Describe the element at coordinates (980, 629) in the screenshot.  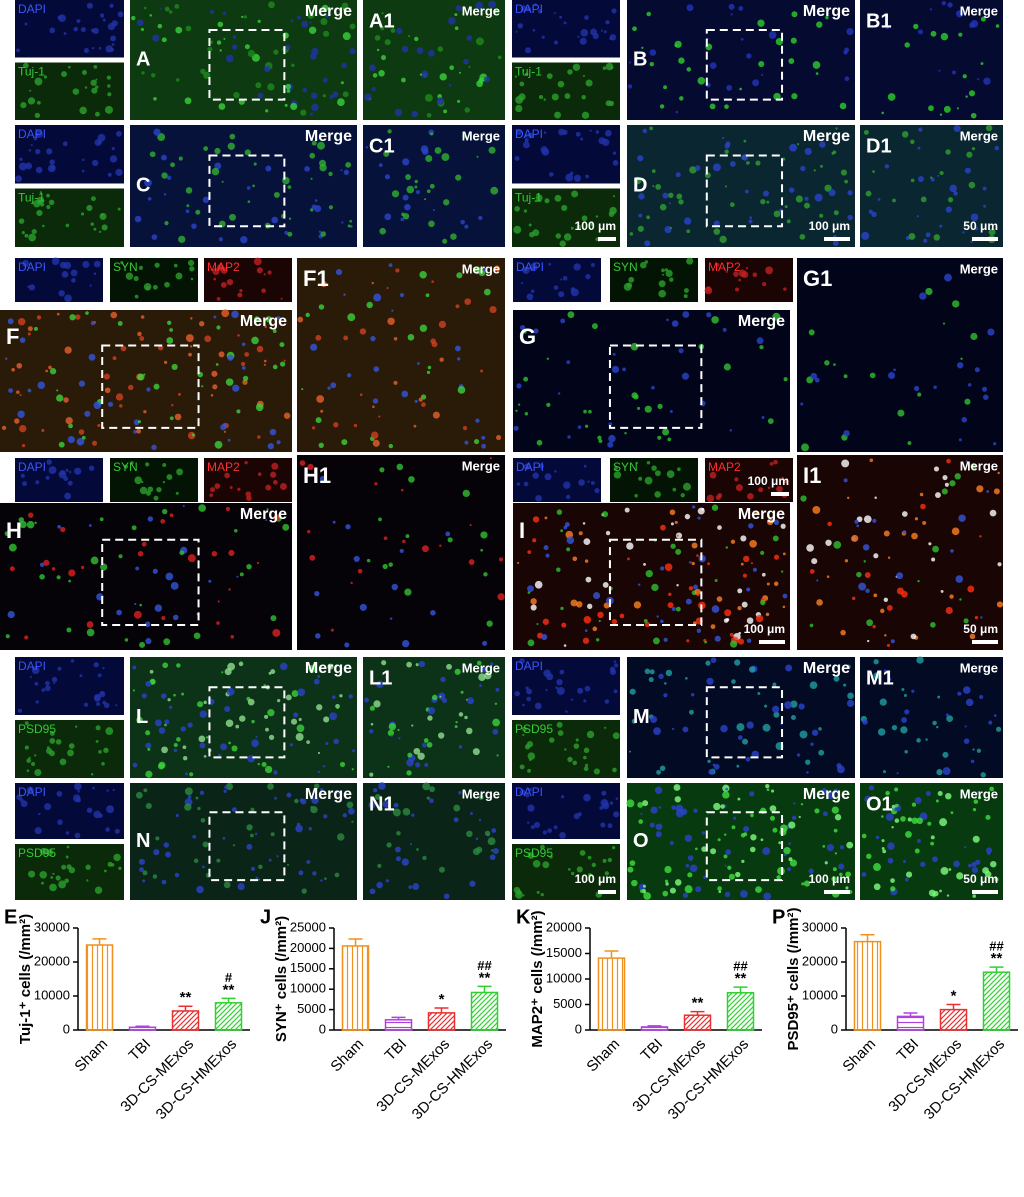
I see `scale-label: 50 μm` at that location.